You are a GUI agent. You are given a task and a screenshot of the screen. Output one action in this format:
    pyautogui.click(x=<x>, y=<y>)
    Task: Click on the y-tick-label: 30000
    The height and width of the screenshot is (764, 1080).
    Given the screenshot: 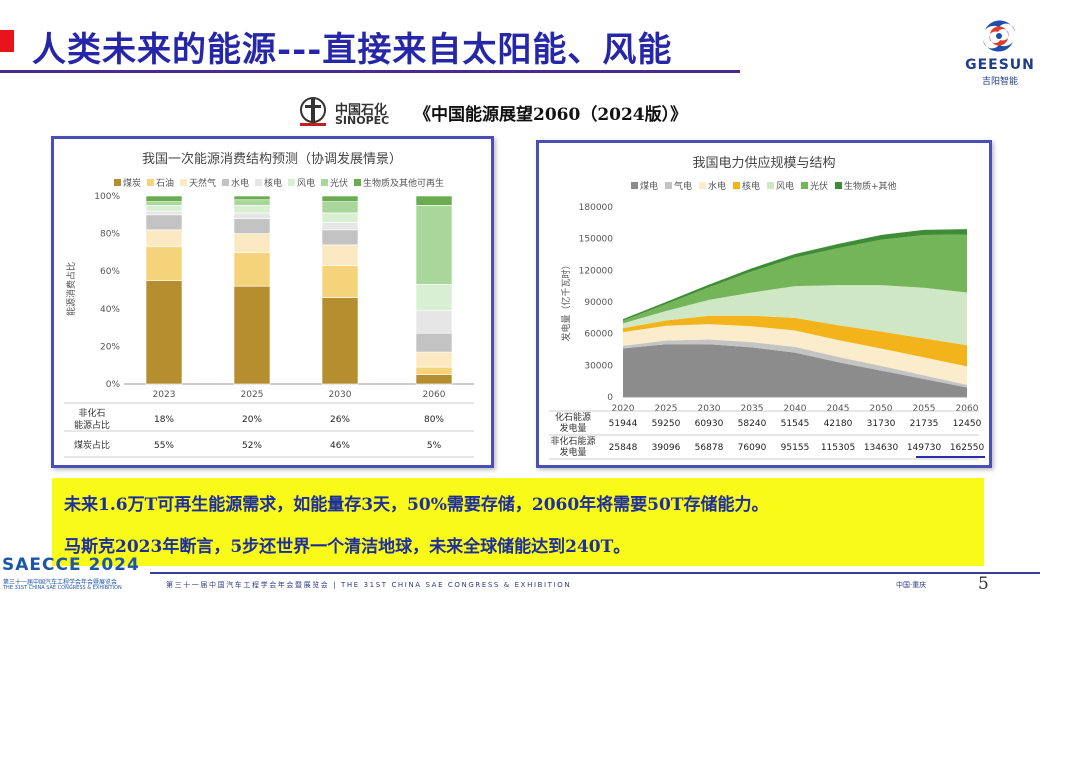 What is the action you would take?
    pyautogui.click(x=598, y=366)
    